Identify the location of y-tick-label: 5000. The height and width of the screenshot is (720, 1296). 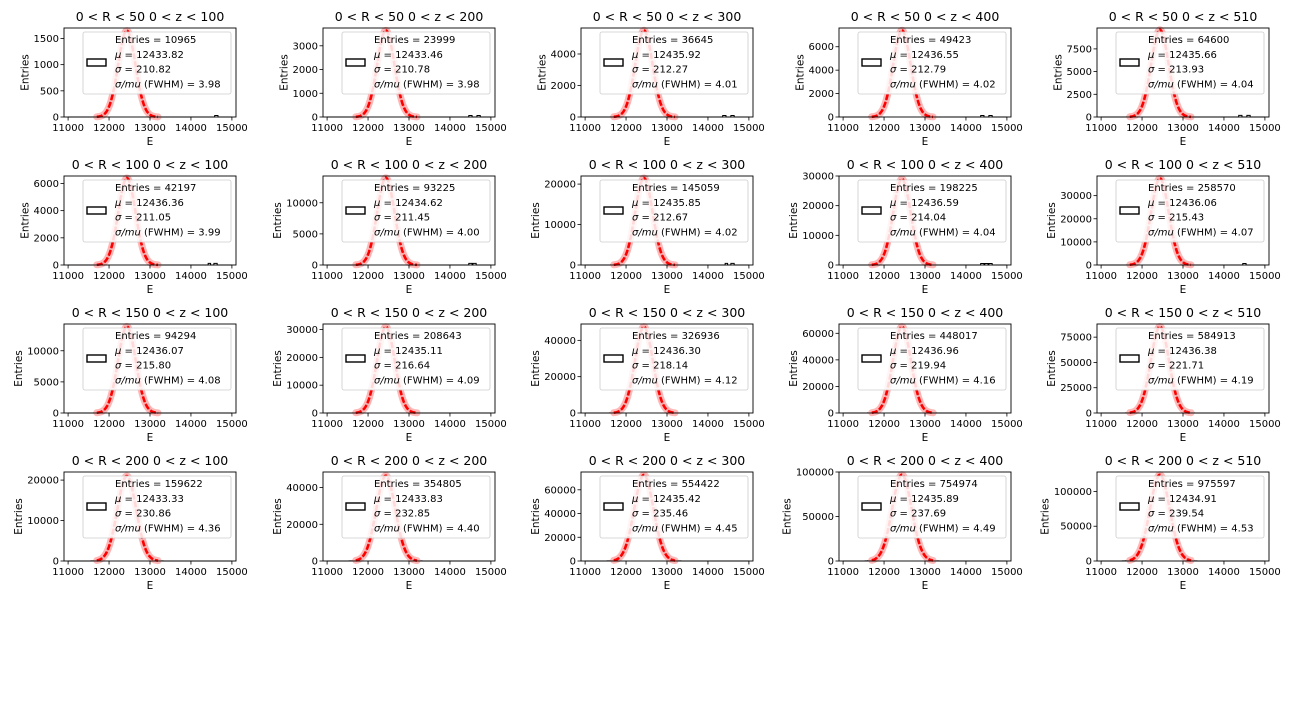
(305, 234).